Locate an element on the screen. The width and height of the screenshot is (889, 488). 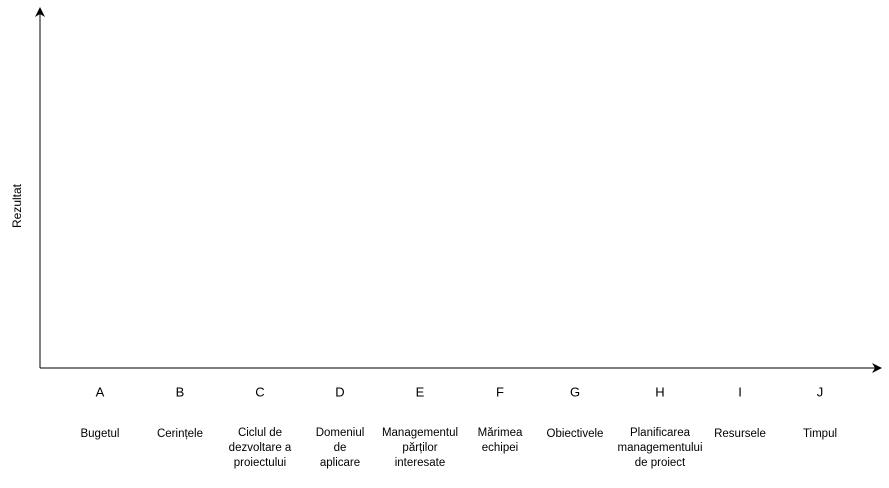
category-description: Managementul is located at coordinates (420, 433).